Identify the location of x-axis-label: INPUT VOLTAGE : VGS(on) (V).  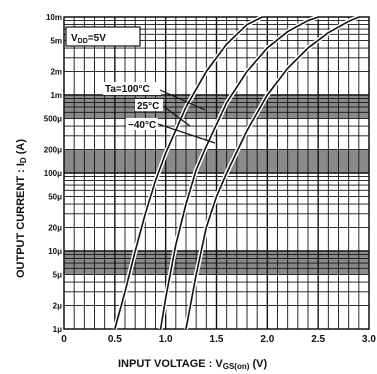
(192, 364).